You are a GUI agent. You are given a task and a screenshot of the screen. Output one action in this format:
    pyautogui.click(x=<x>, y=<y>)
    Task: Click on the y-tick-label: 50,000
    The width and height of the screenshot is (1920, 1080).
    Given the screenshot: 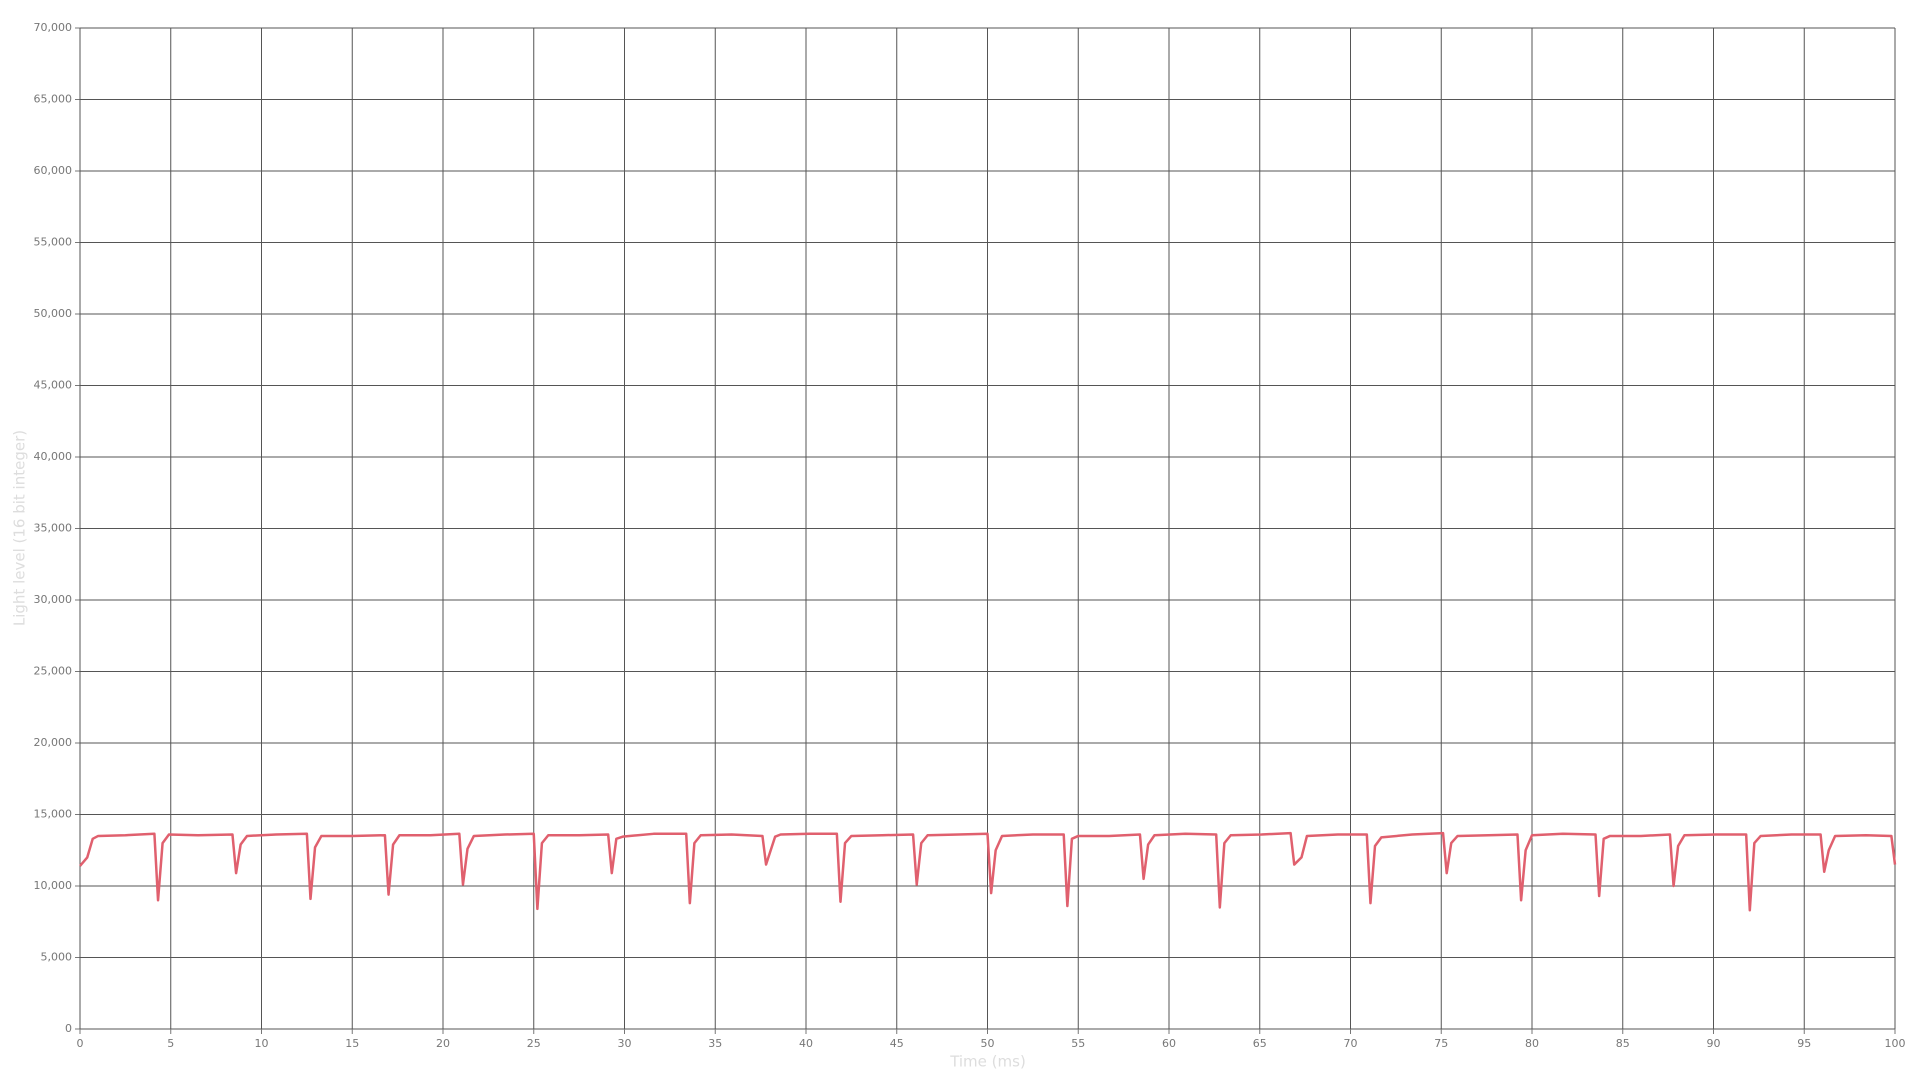 What is the action you would take?
    pyautogui.click(x=53, y=313)
    